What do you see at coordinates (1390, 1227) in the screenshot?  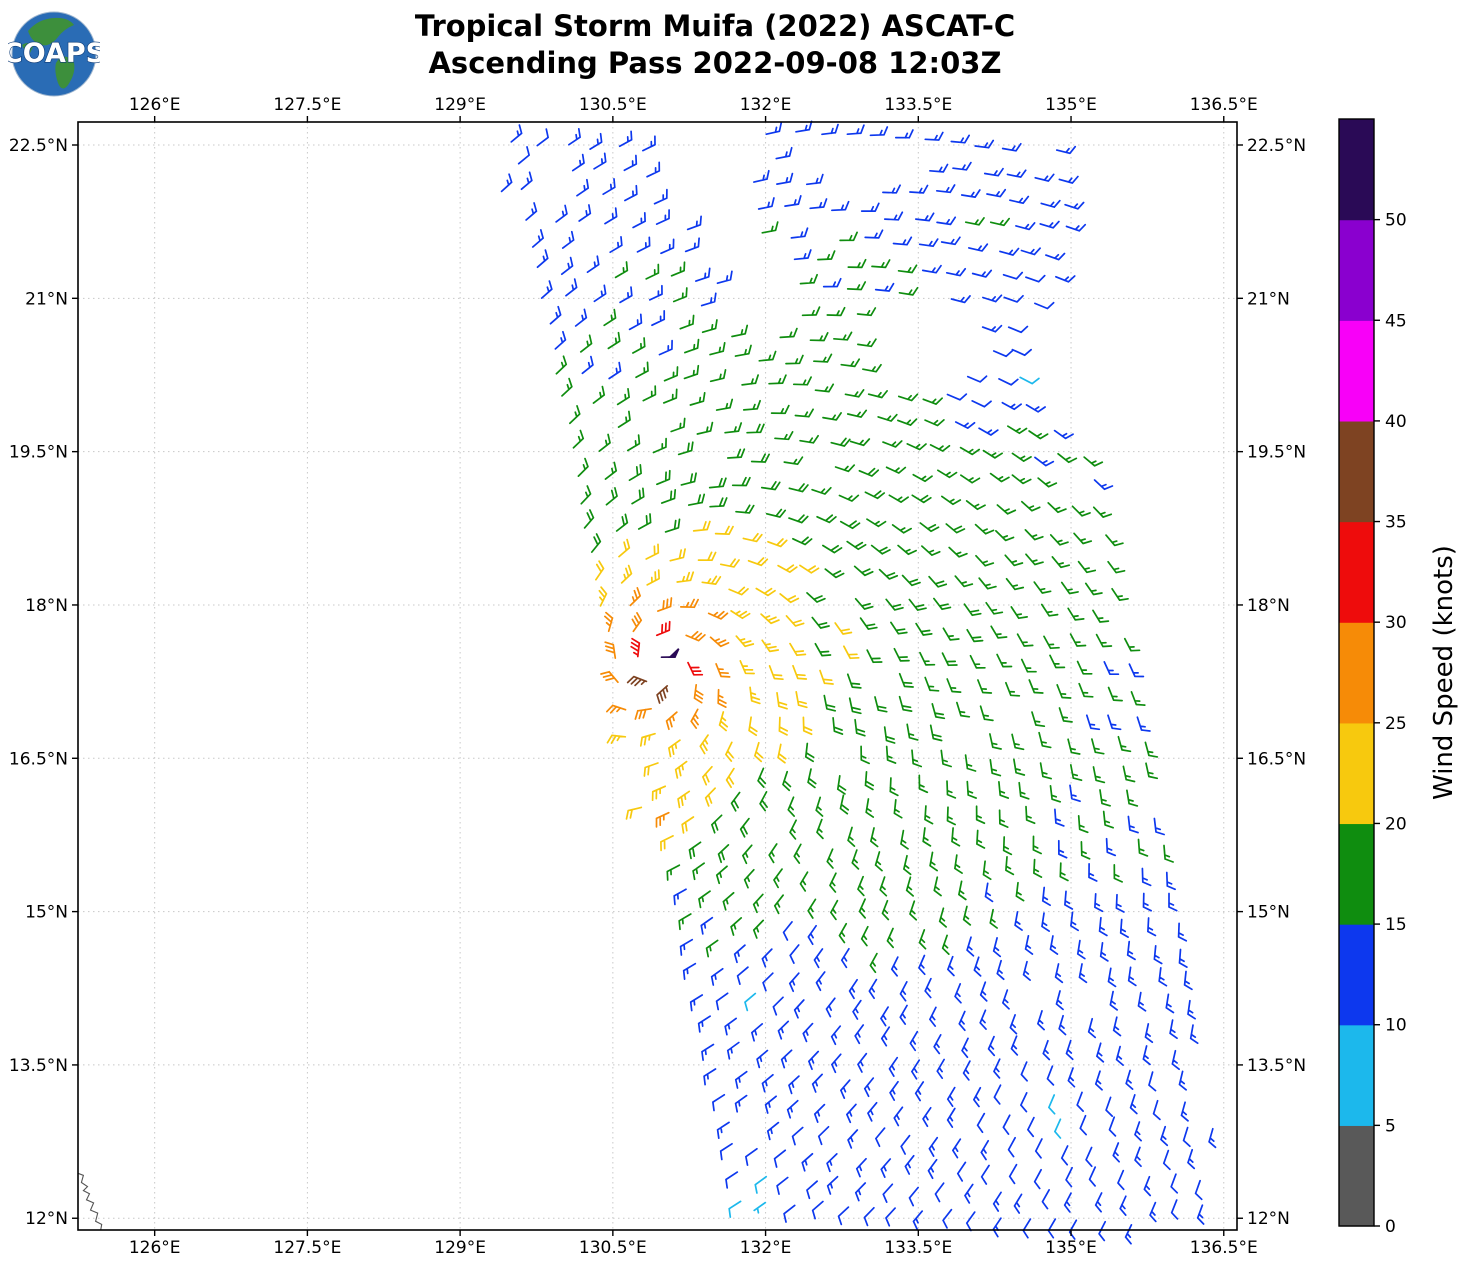 I see `colorbar-tick-label: 0` at bounding box center [1390, 1227].